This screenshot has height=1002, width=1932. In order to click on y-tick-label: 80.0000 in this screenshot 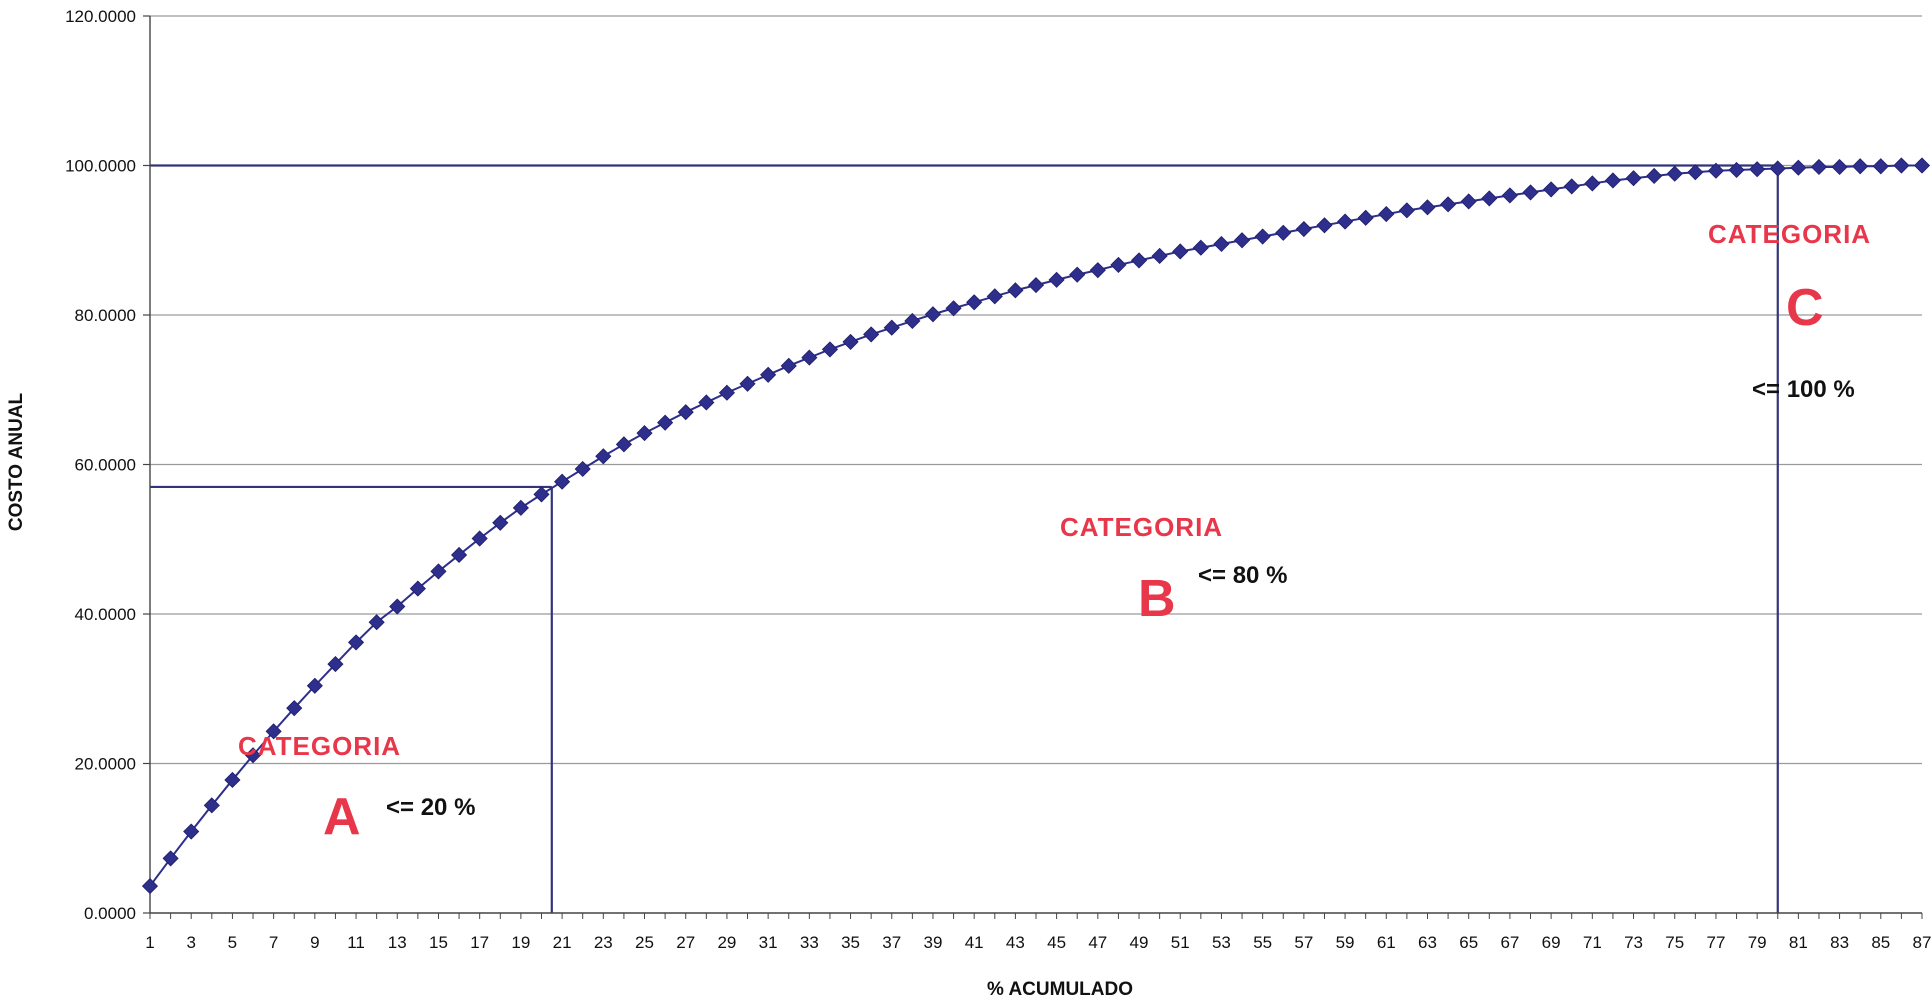, I will do `click(105, 315)`.